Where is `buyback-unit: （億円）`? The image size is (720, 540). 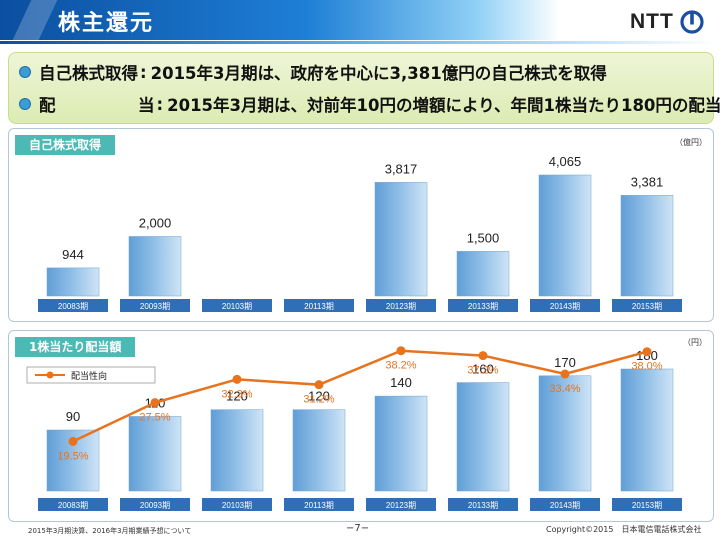 buyback-unit: （億円） is located at coordinates (691, 142).